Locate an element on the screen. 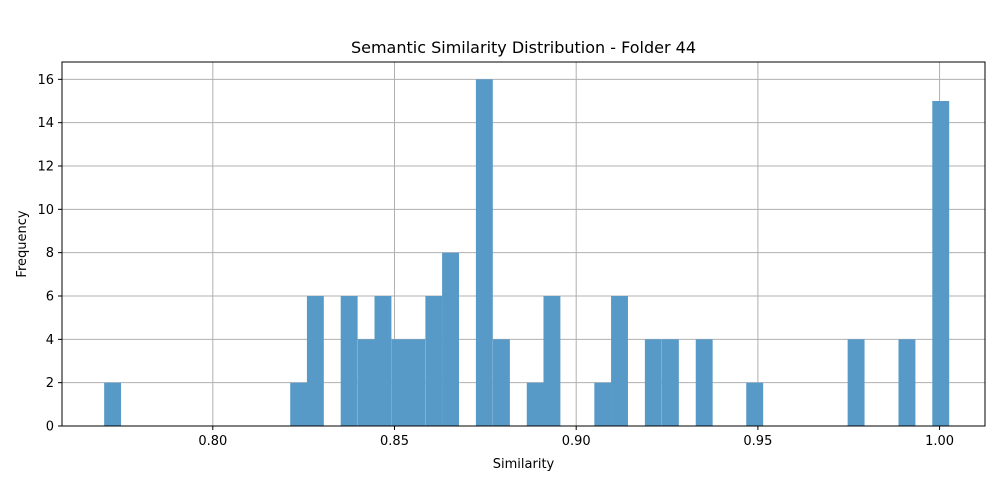 The height and width of the screenshot is (500, 1000). y-tick-label: 16 is located at coordinates (45, 80).